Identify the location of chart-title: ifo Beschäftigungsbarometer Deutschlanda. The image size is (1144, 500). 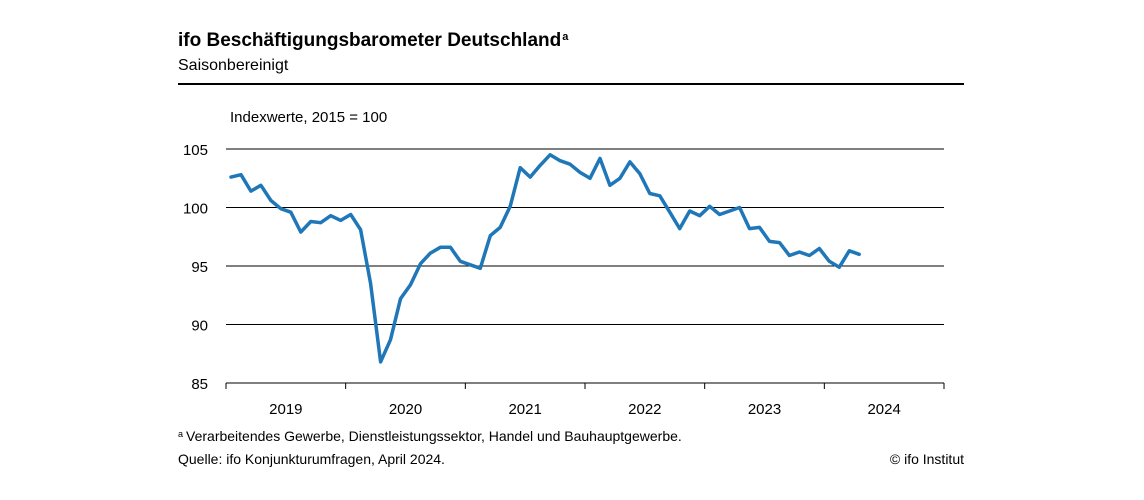
(373, 41).